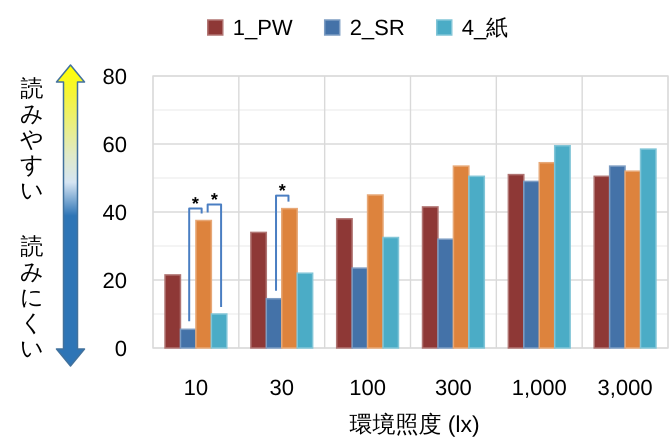  Describe the element at coordinates (32, 139) in the screenshot. I see `annotation: 読みやすい` at that location.